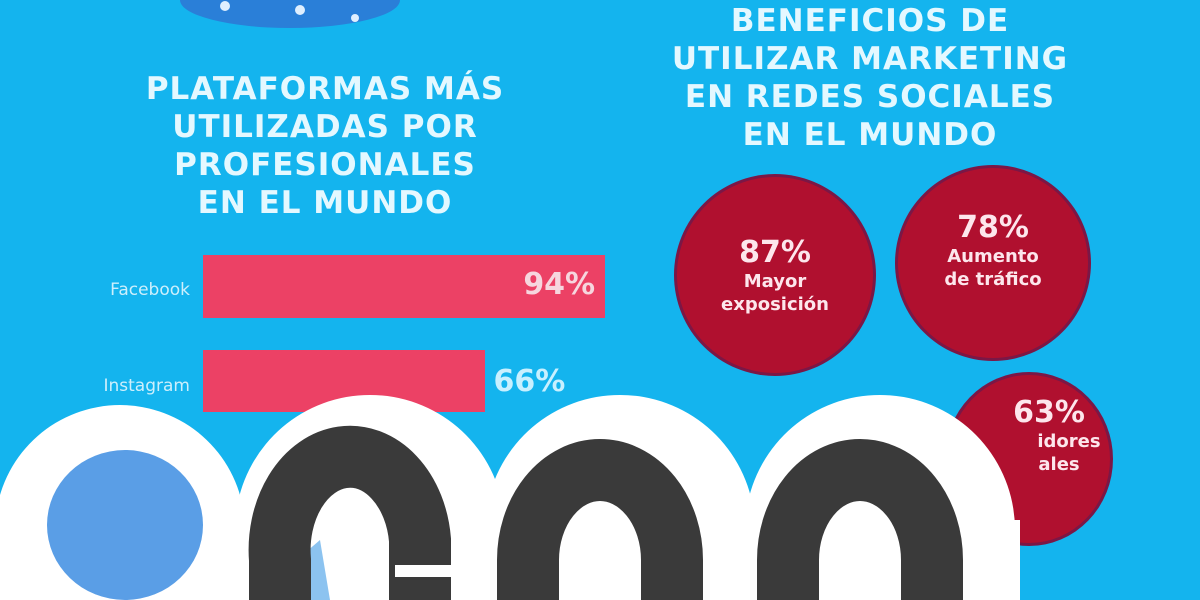 This screenshot has height=600, width=1200. I want to click on stat-value: 78%, so click(993, 227).